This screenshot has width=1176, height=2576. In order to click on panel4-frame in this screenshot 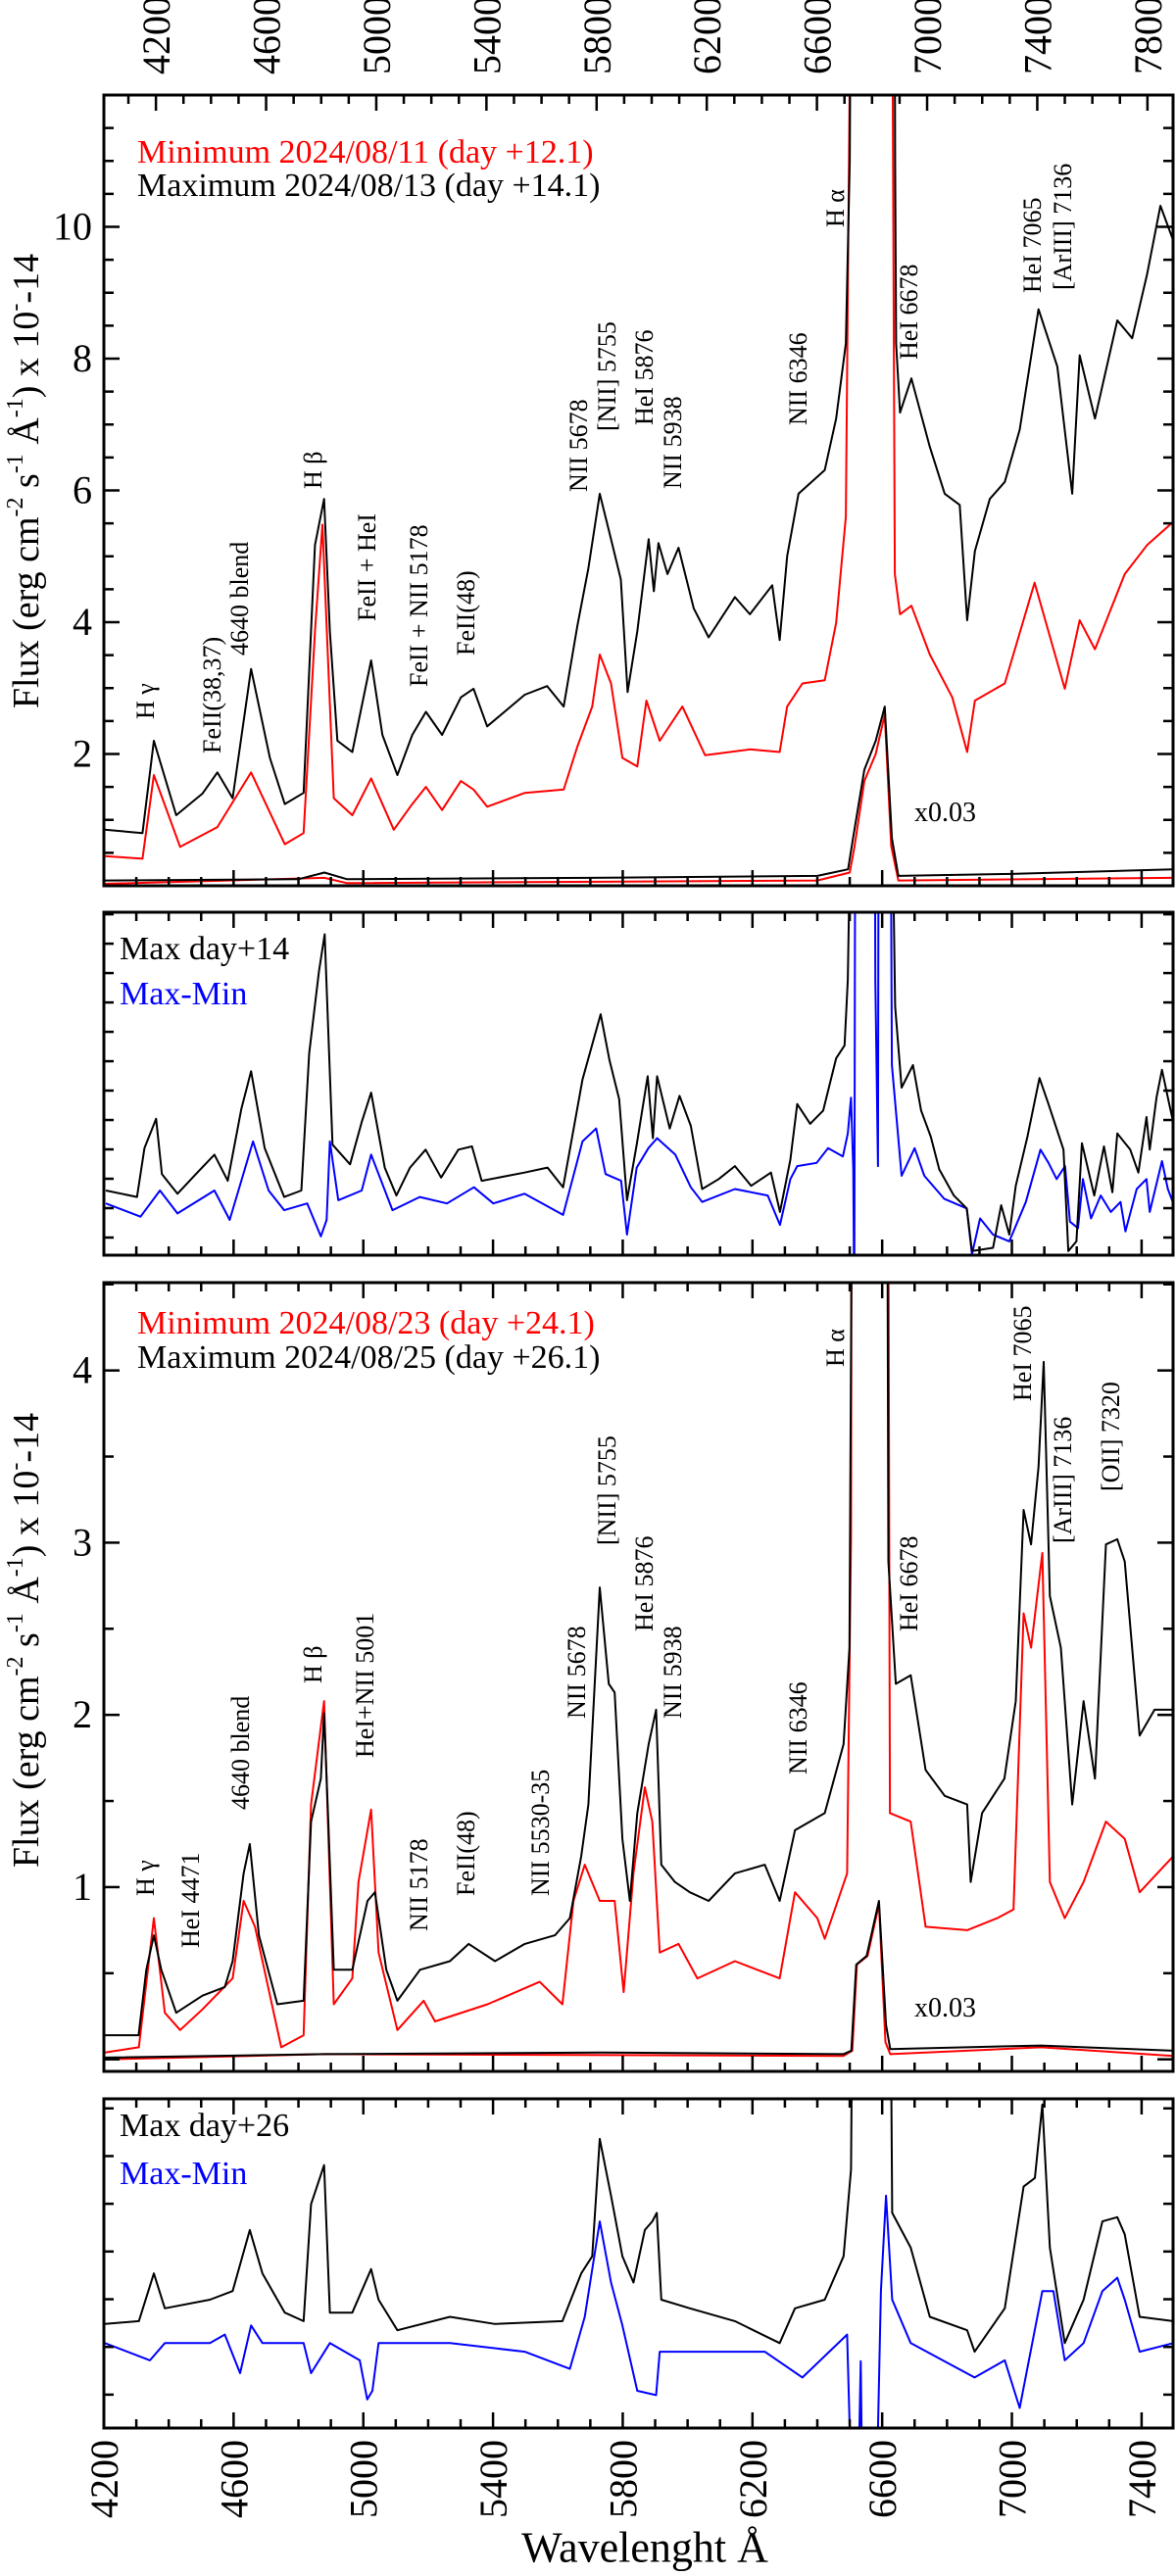, I will do `click(638, 2263)`.